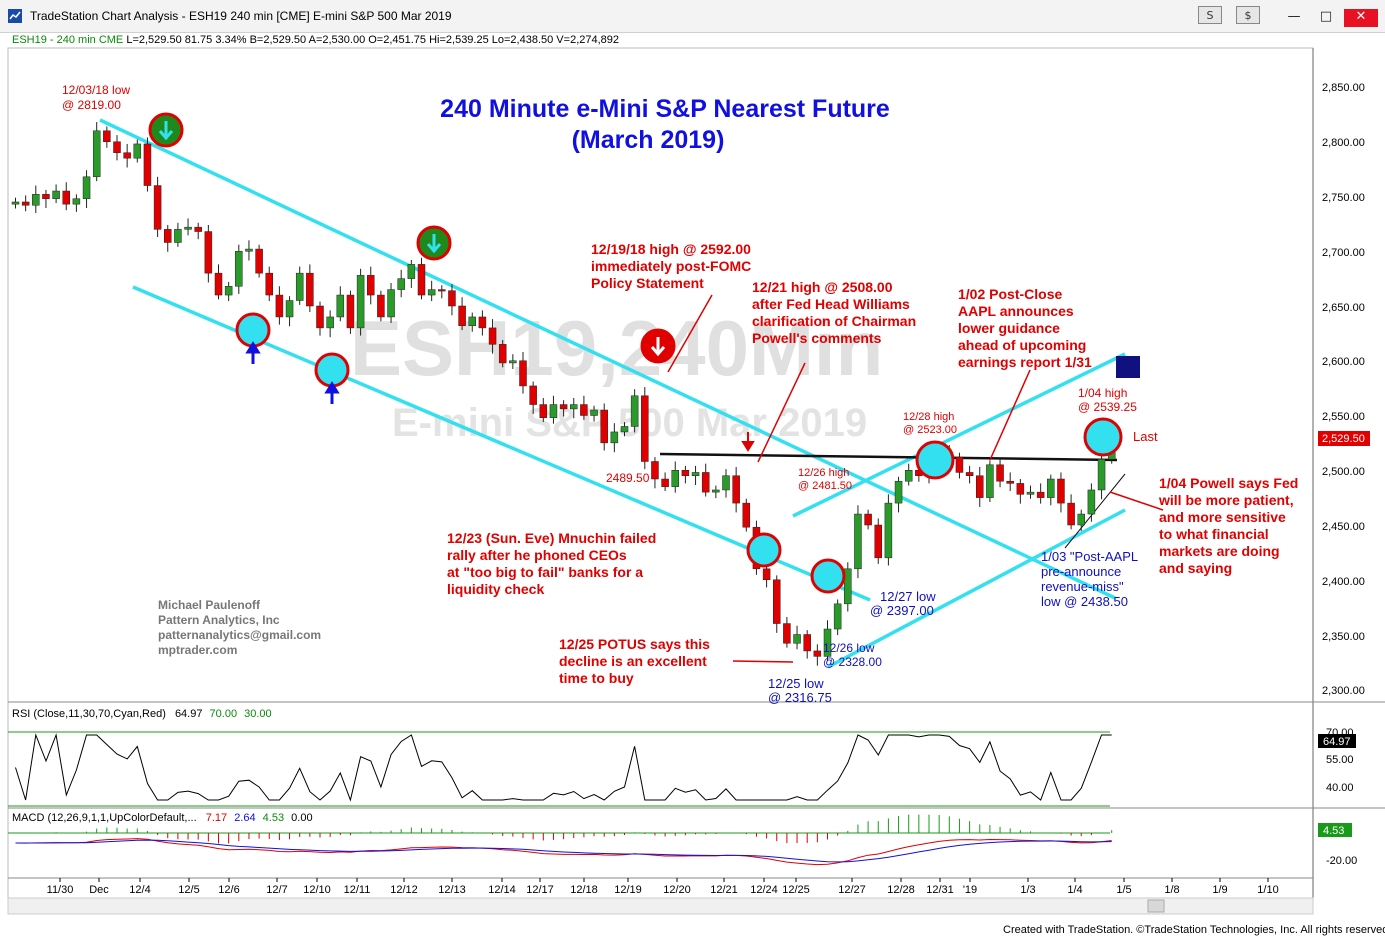  I want to click on svg-text: will be more patient,, so click(1226, 500).